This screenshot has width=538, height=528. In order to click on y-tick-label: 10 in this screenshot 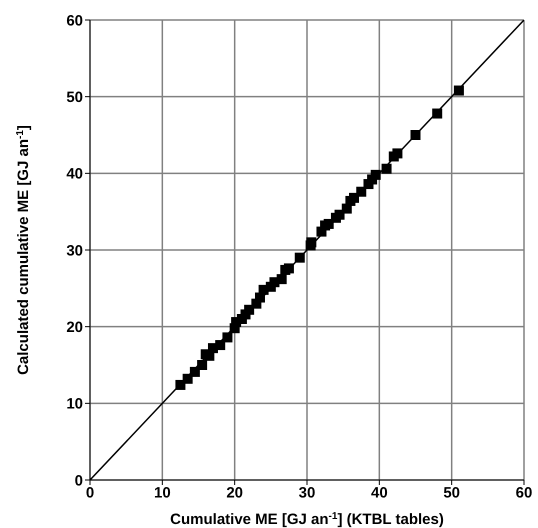, I will do `click(74, 404)`.